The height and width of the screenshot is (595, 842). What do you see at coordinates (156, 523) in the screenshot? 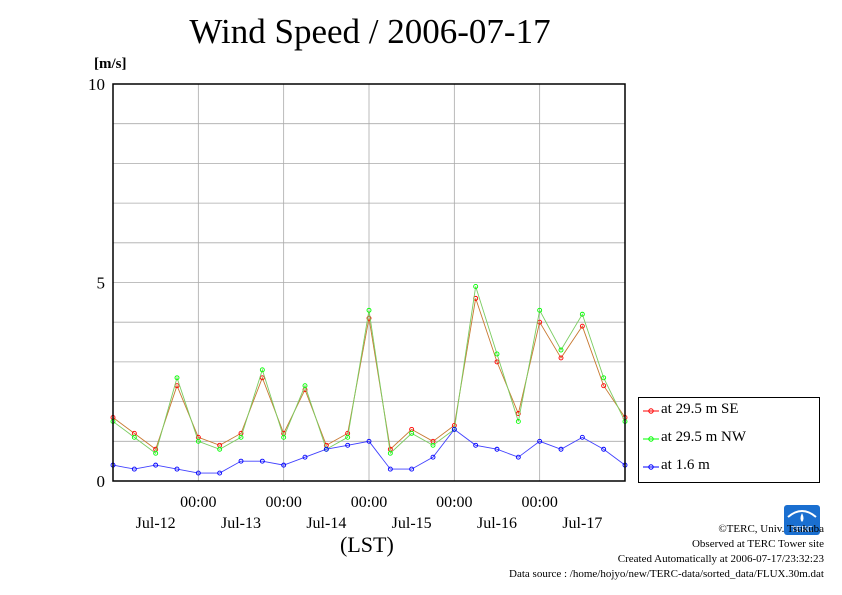
I see `x-tick-date: Jul-12` at bounding box center [156, 523].